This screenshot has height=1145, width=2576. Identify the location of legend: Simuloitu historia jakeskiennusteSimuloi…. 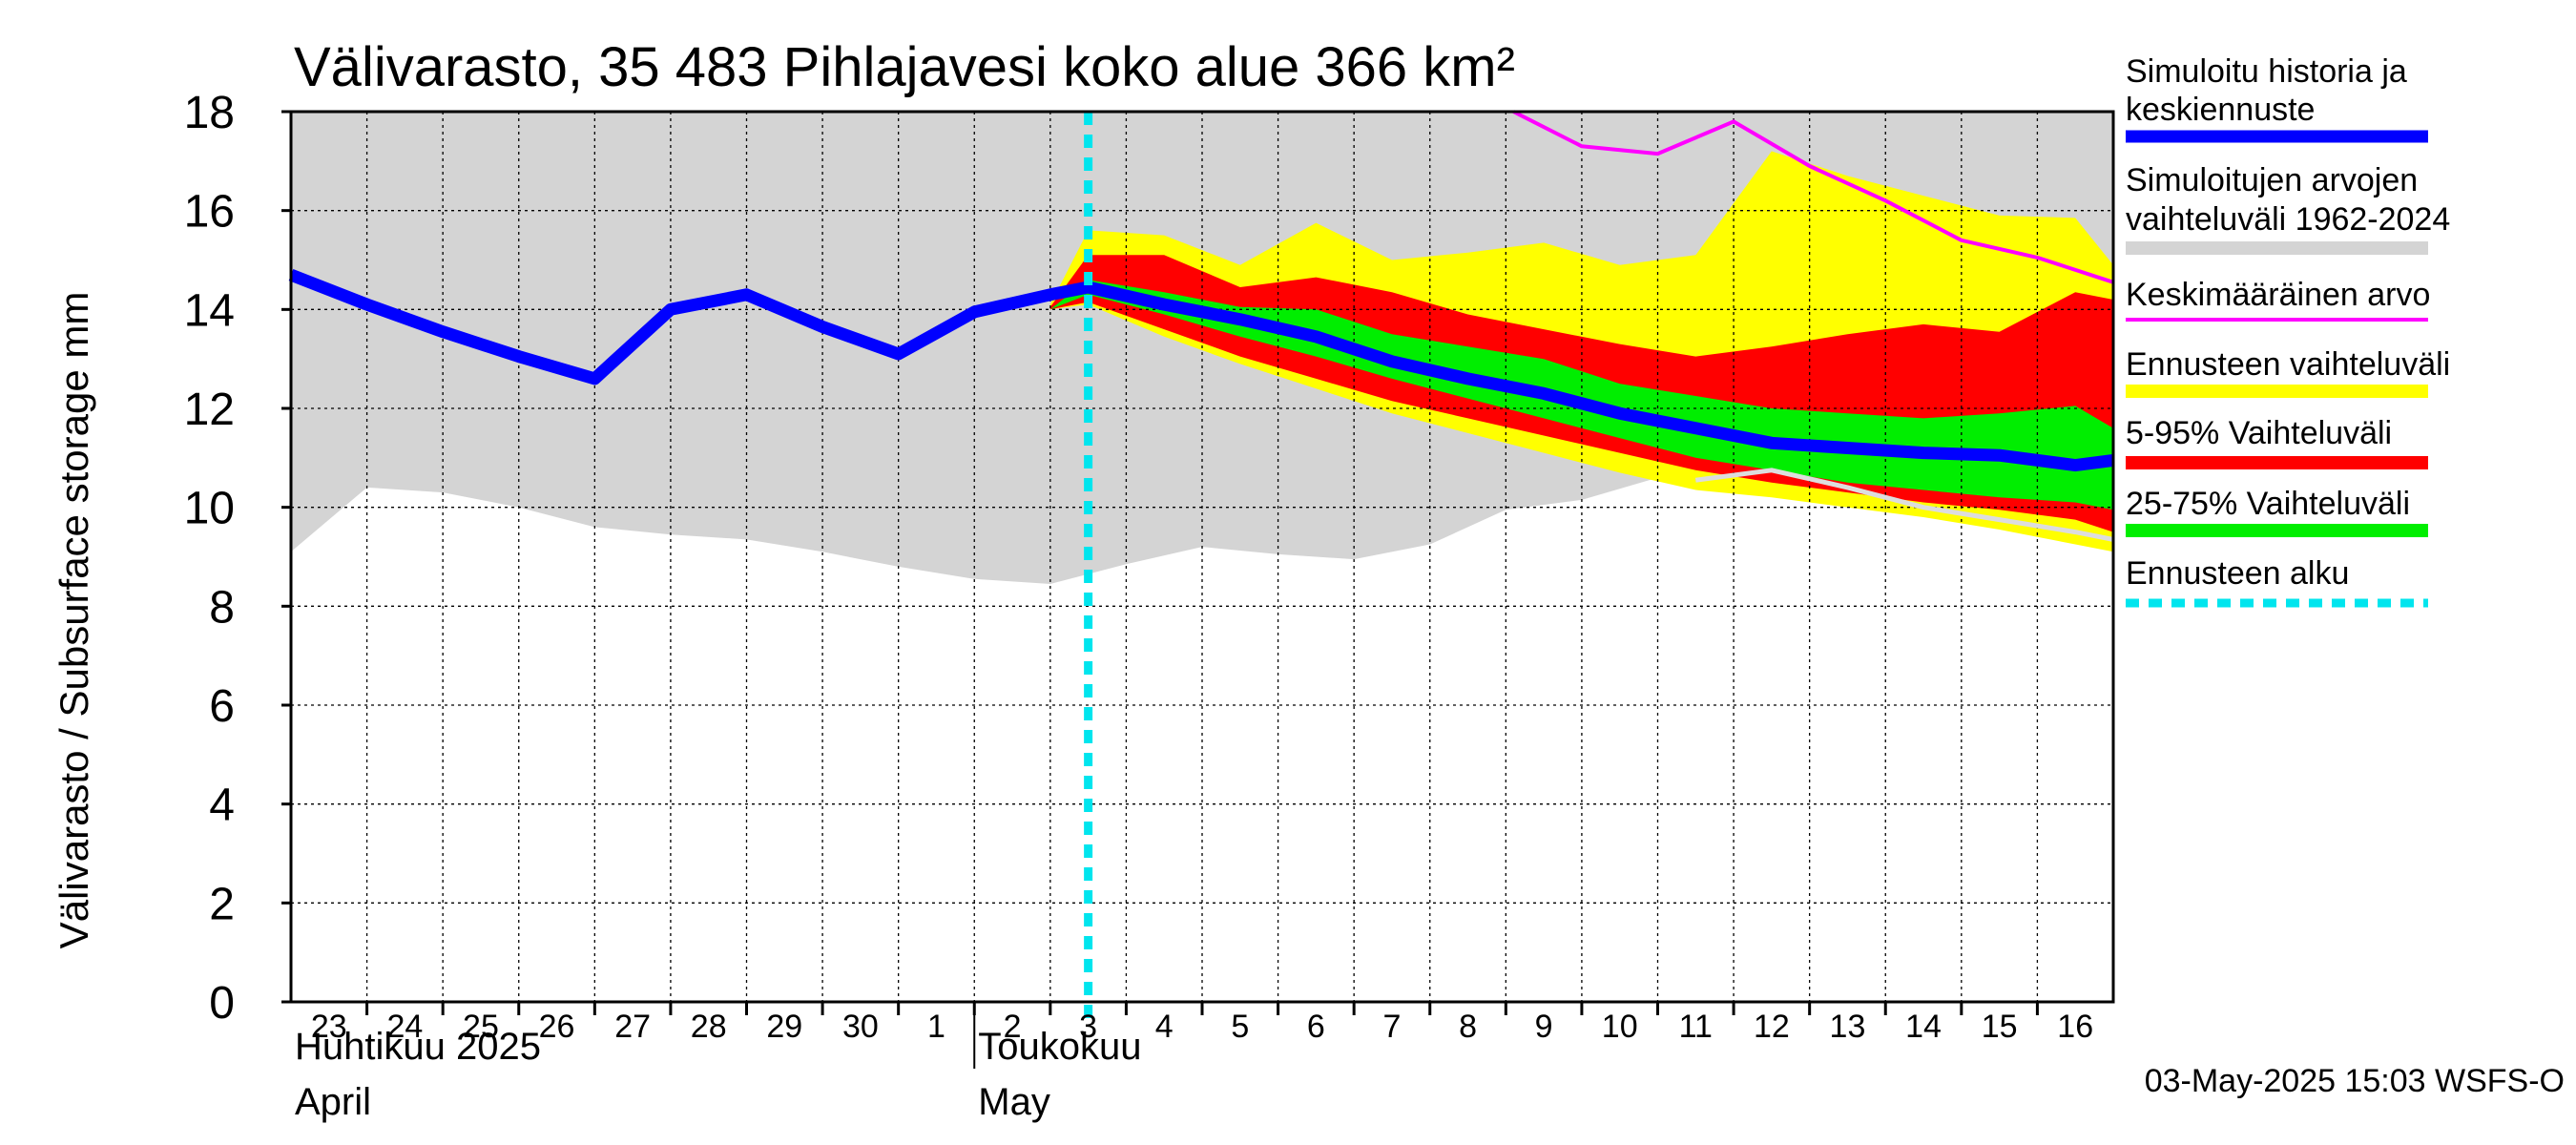
(2288, 330).